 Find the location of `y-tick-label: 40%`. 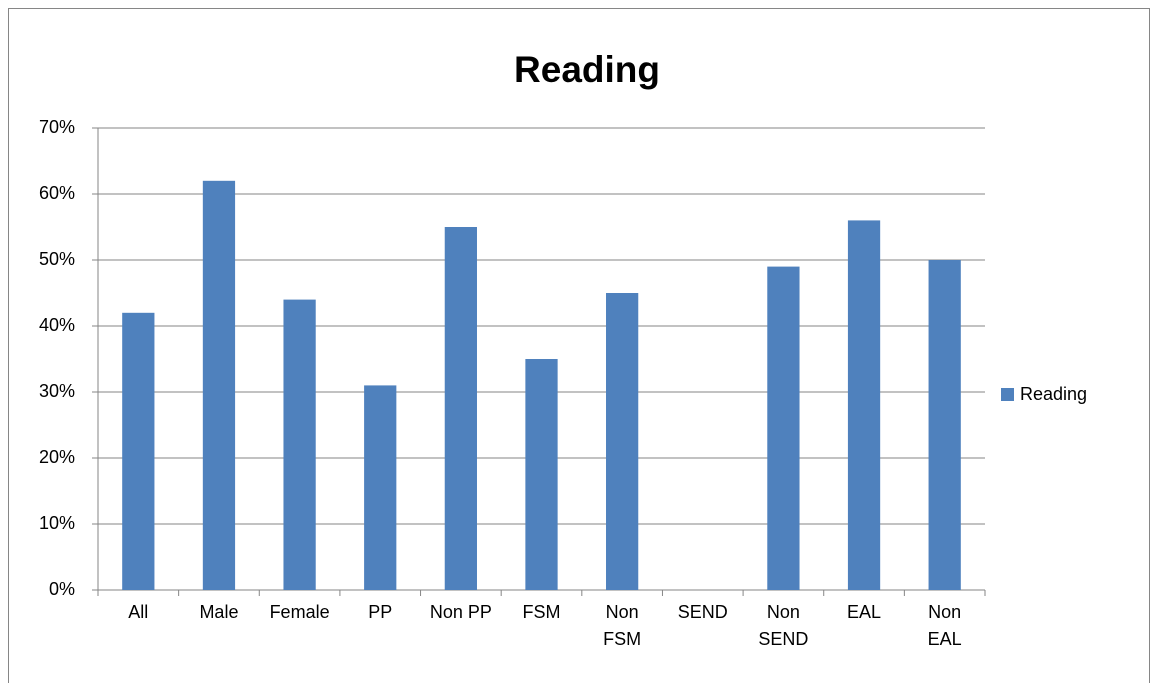

y-tick-label: 40% is located at coordinates (57, 325).